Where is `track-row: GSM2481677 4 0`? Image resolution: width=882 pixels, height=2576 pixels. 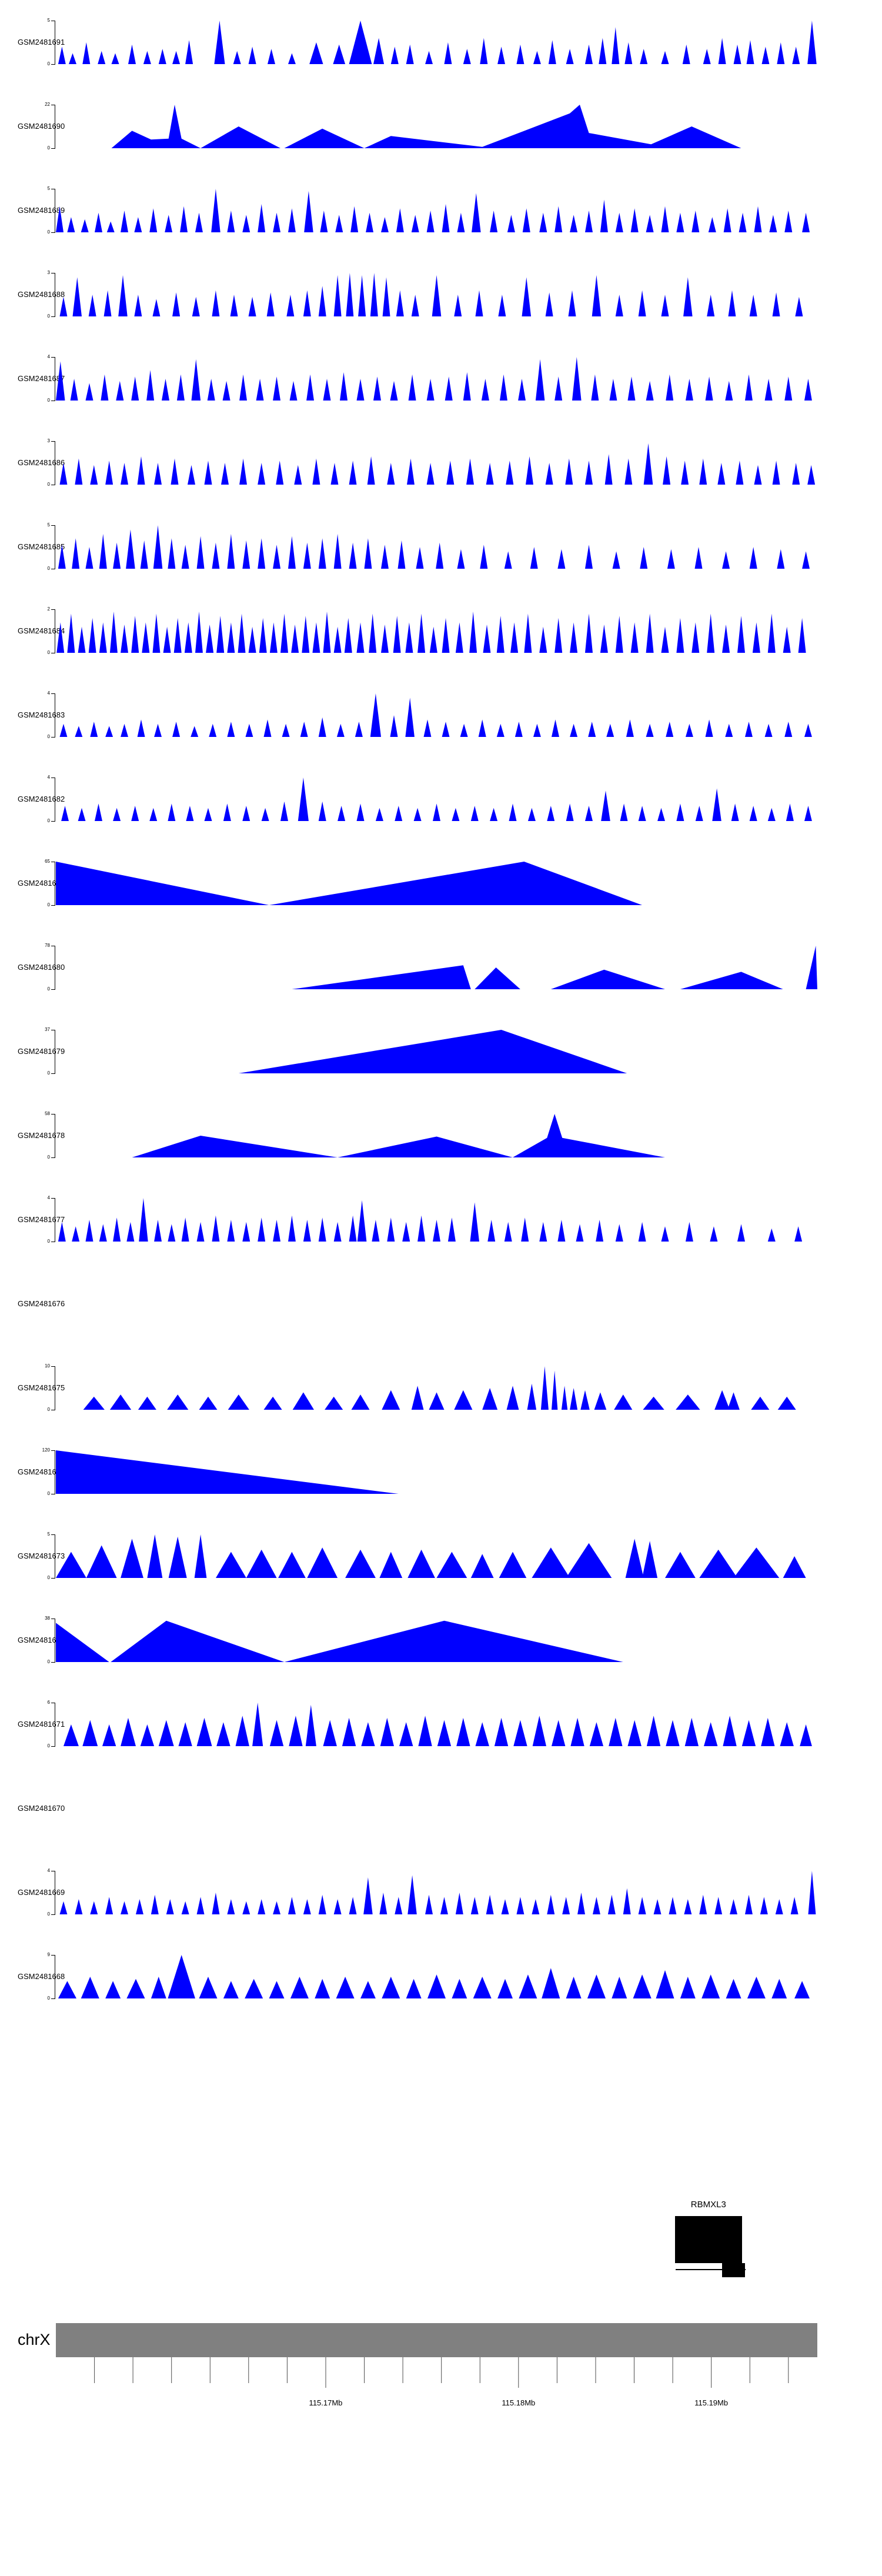 track-row: GSM2481677 4 0 is located at coordinates (441, 1219).